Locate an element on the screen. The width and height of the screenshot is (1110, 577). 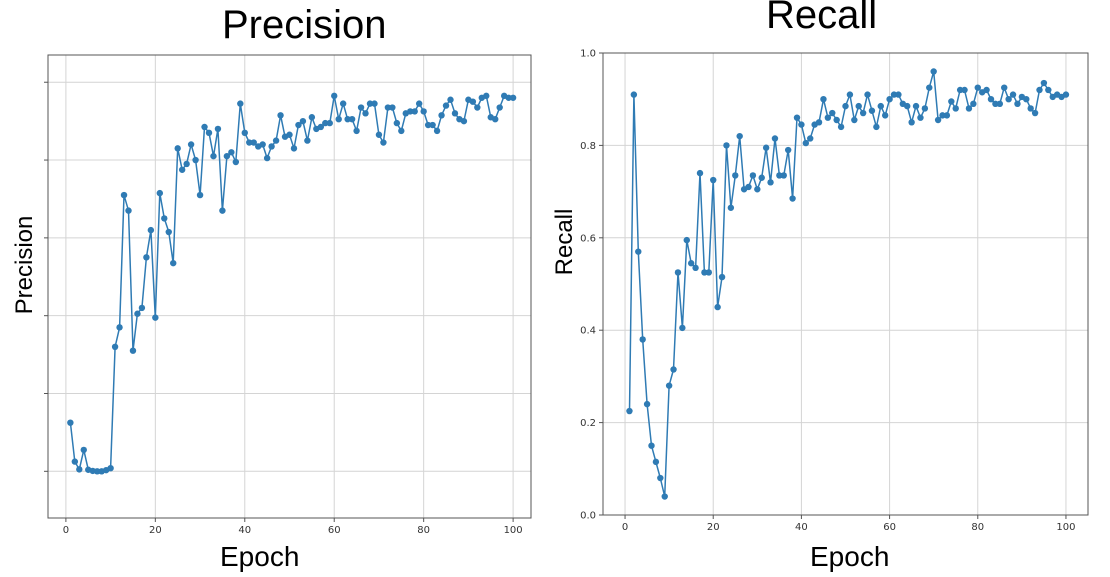
recall-title: Recall is located at coordinates (822, 18).